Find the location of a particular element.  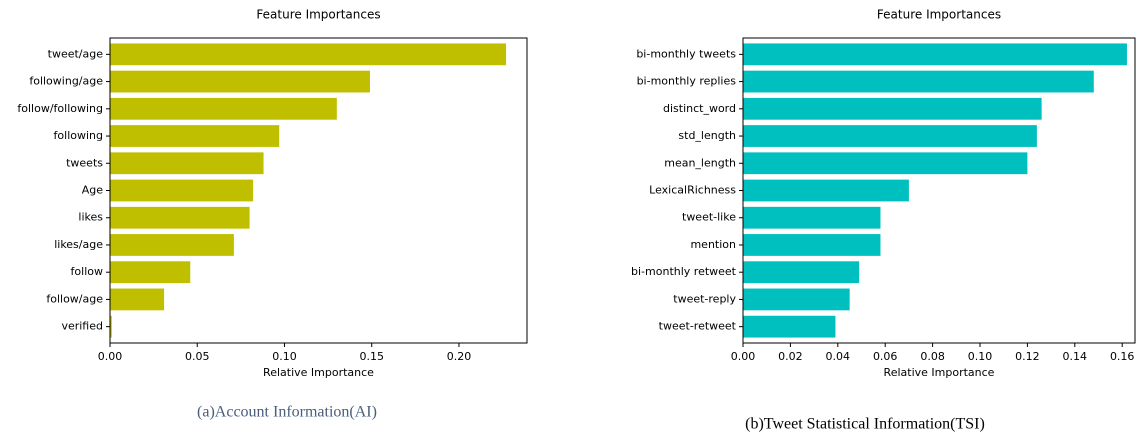

y-tick-label: following is located at coordinates (78, 135).